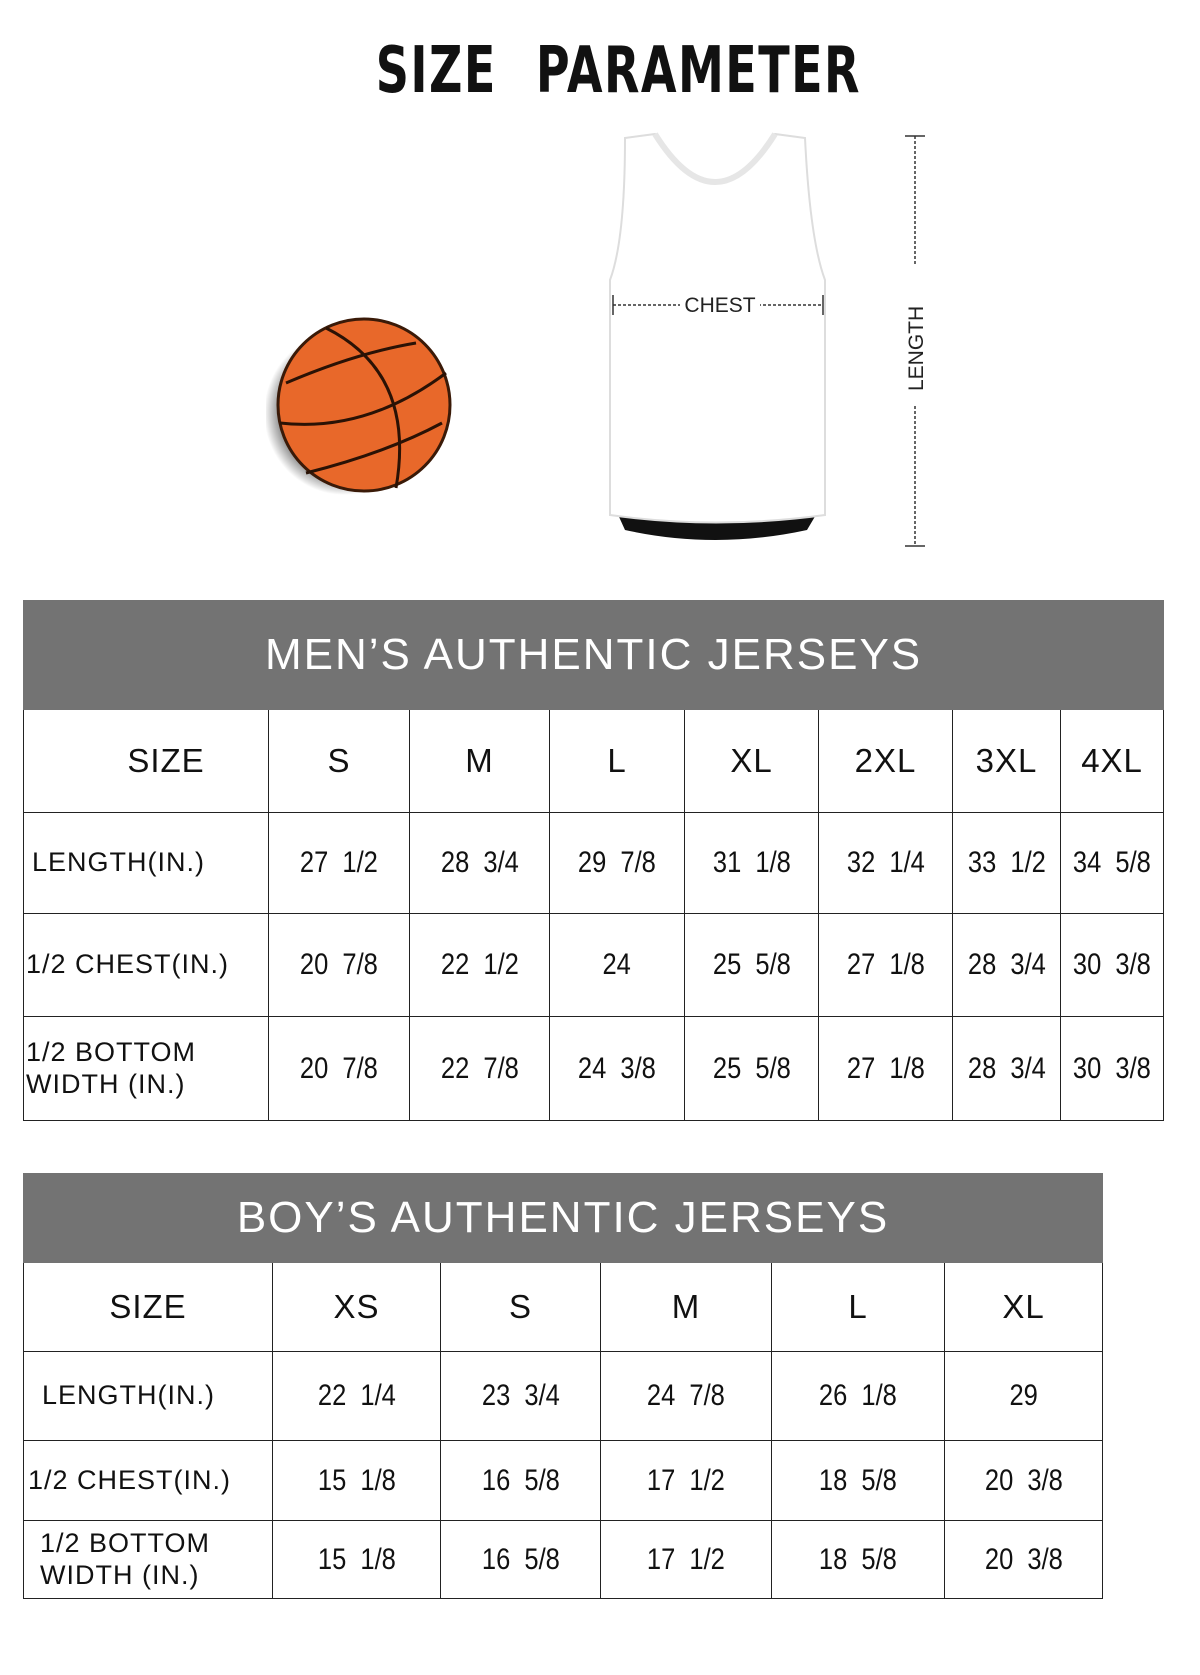 Image resolution: width=1200 pixels, height=1675 pixels. What do you see at coordinates (563, 1218) in the screenshot?
I see `boys-table-title: BOY’S AUTHENTIC JERSEYS` at bounding box center [563, 1218].